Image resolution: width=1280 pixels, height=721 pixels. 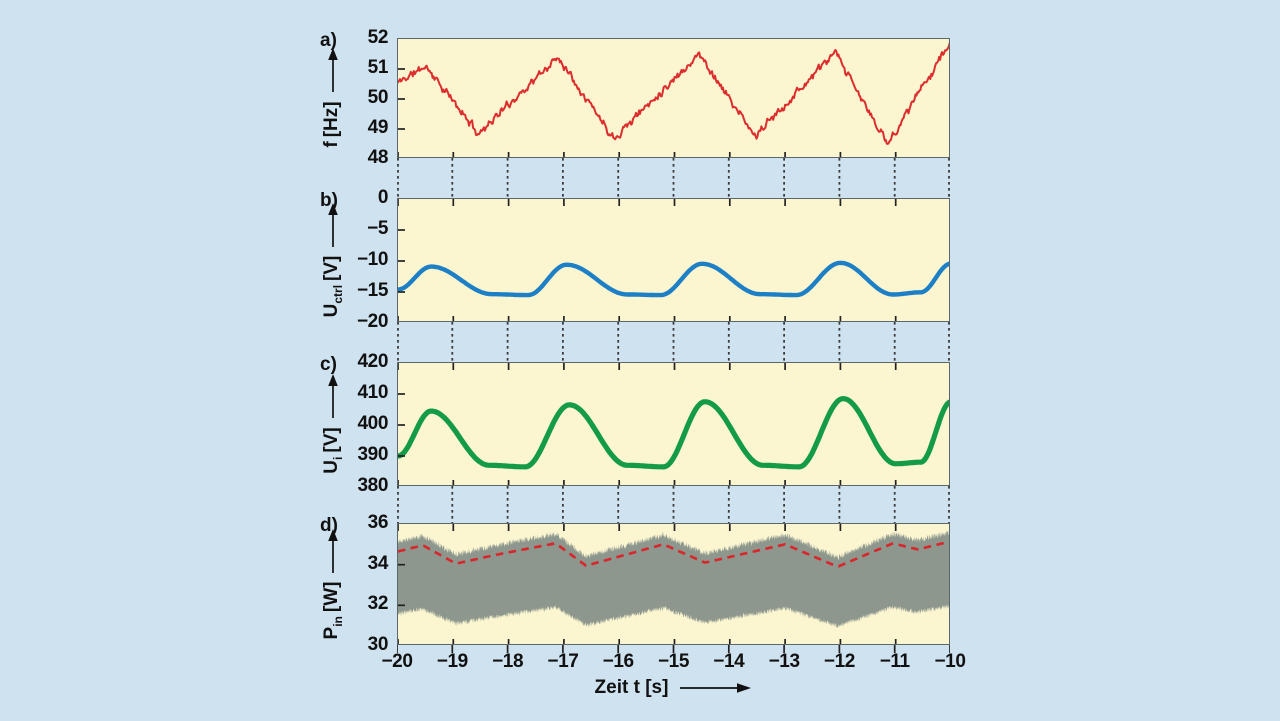 What do you see at coordinates (378, 522) in the screenshot?
I see `y-tick-label-d: 36` at bounding box center [378, 522].